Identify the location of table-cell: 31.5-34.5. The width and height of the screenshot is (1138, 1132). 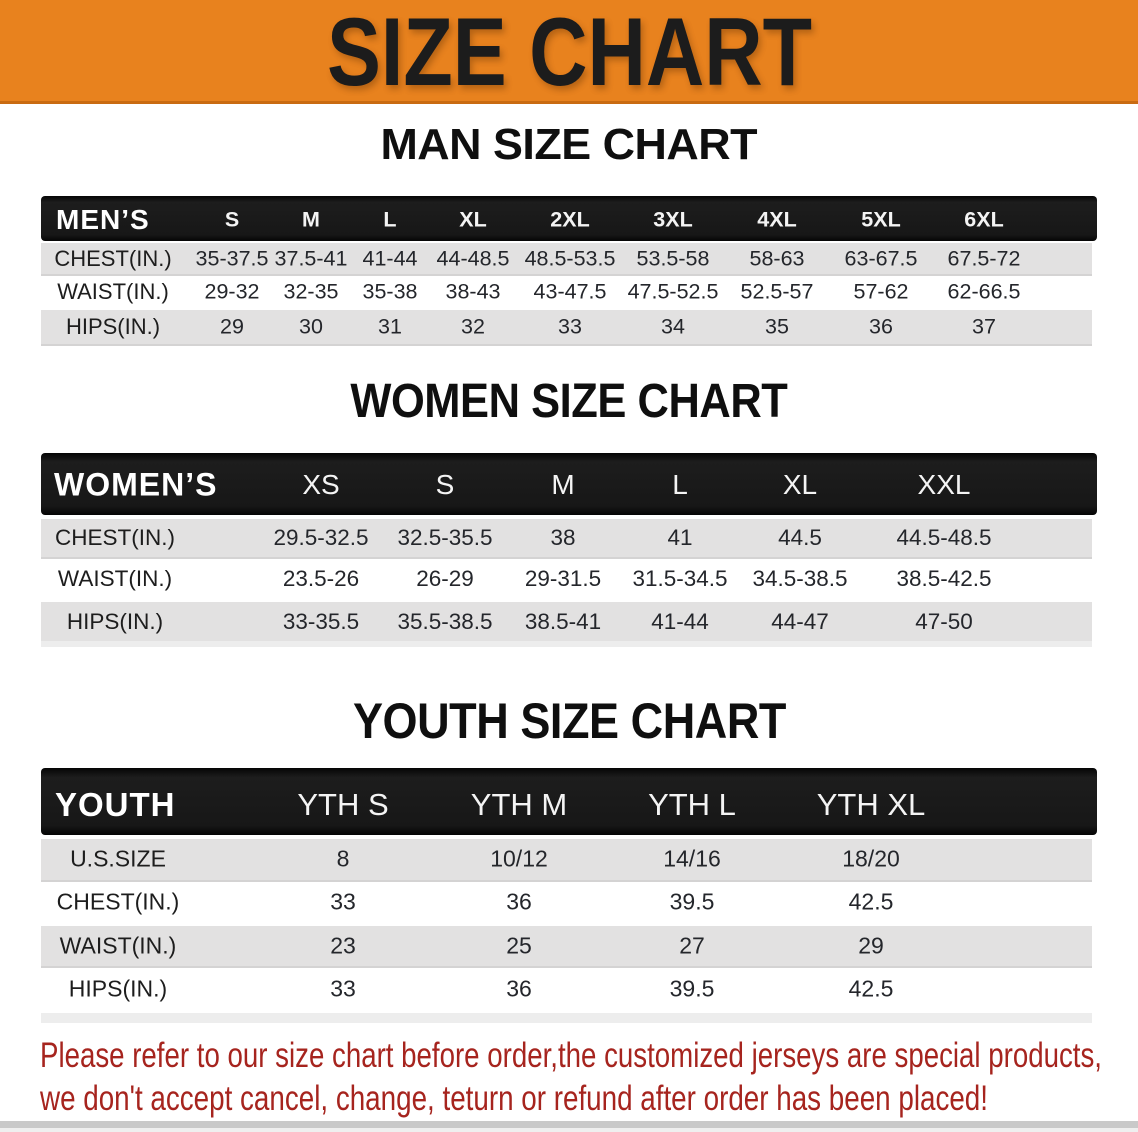
(680, 578).